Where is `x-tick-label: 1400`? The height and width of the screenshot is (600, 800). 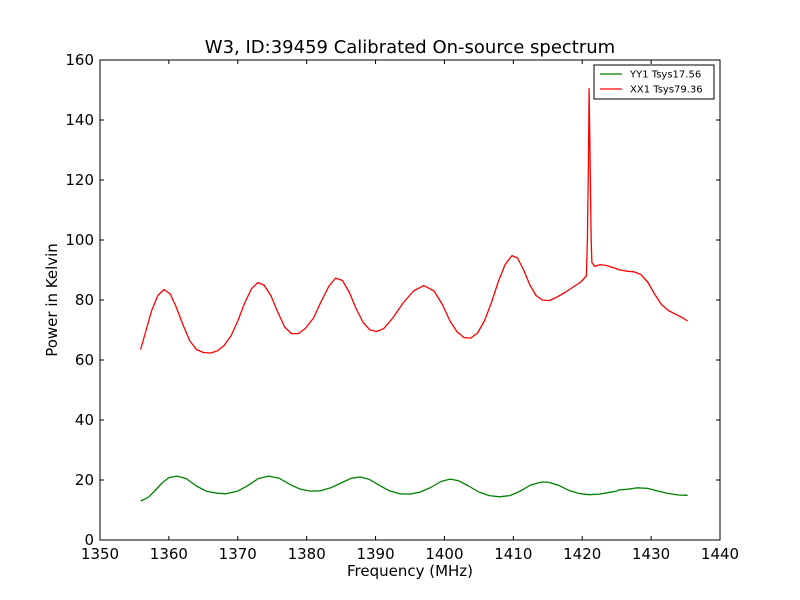
x-tick-label: 1400 is located at coordinates (444, 554).